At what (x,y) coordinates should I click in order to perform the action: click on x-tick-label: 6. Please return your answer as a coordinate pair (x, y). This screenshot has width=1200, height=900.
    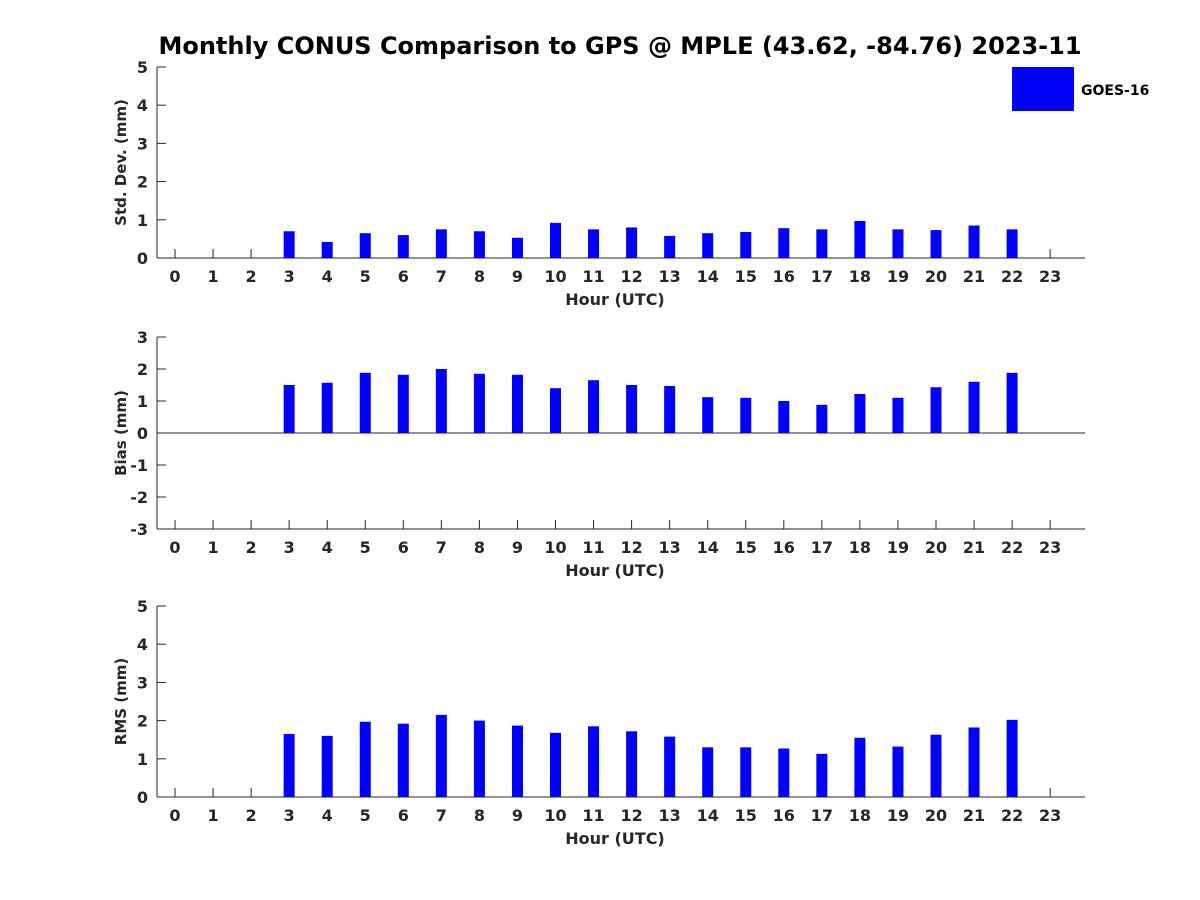
    Looking at the image, I should click on (403, 547).